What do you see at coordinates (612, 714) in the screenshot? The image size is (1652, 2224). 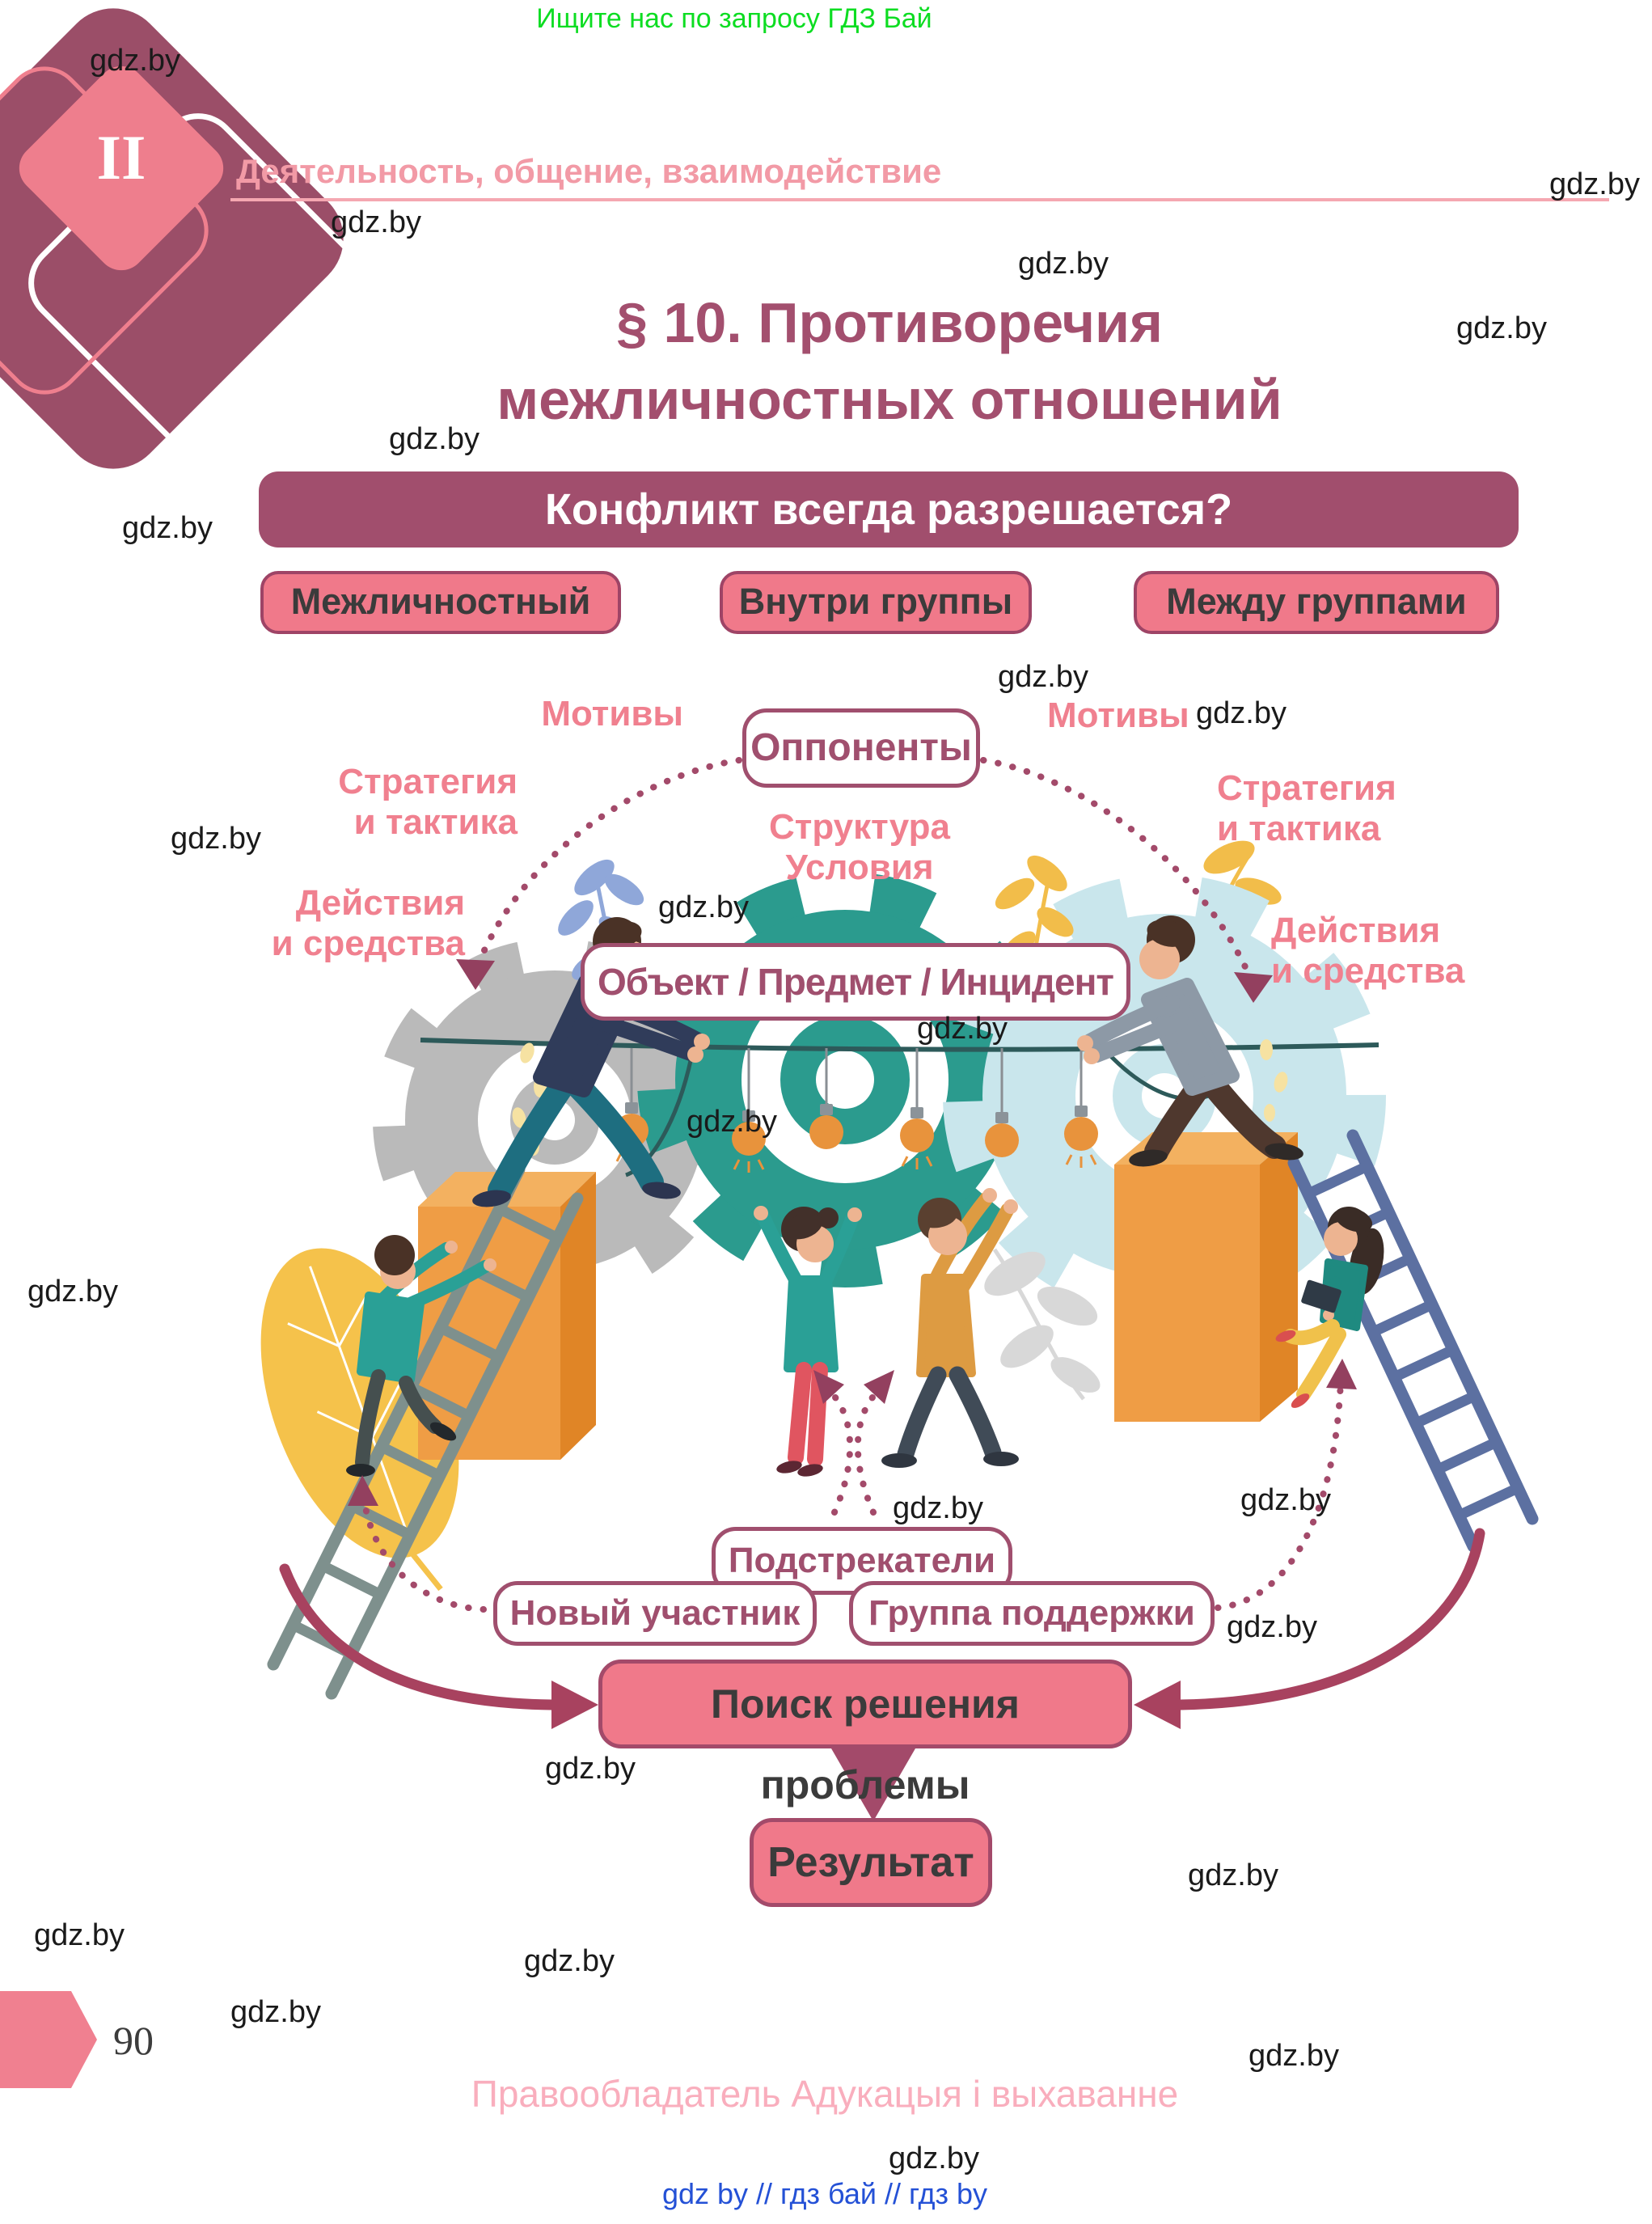 I see `label-motives-left: Мотивы` at bounding box center [612, 714].